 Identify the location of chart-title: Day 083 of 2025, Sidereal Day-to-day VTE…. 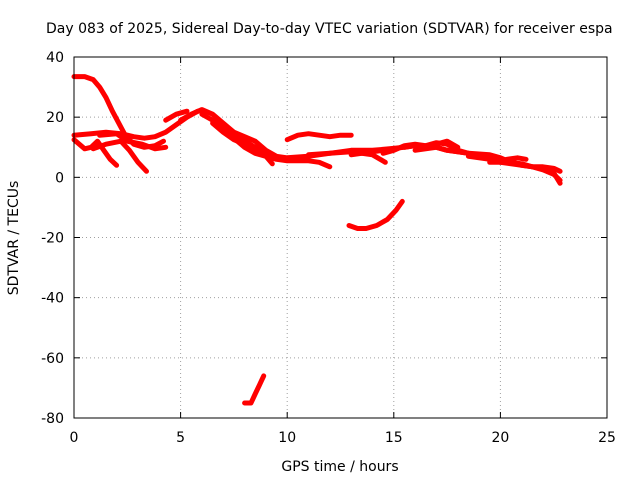
(329, 29).